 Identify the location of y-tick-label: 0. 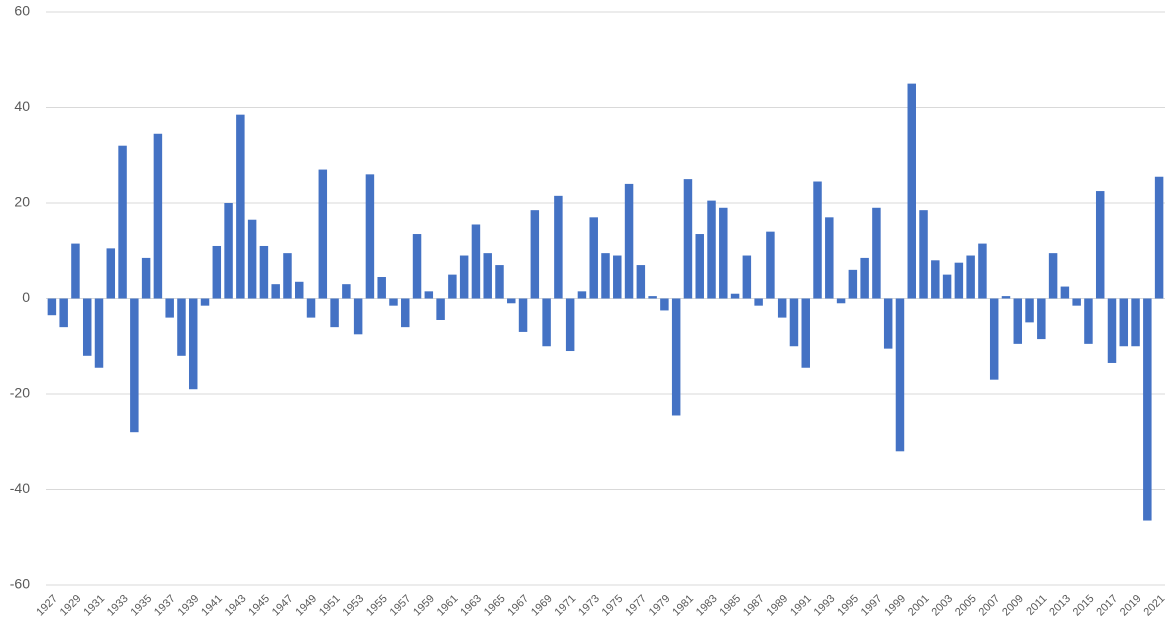
(26, 297).